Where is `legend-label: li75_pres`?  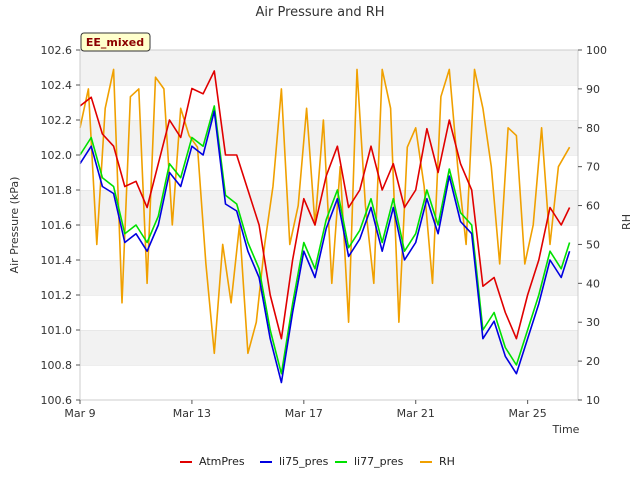 legend-label: li75_pres is located at coordinates (304, 461).